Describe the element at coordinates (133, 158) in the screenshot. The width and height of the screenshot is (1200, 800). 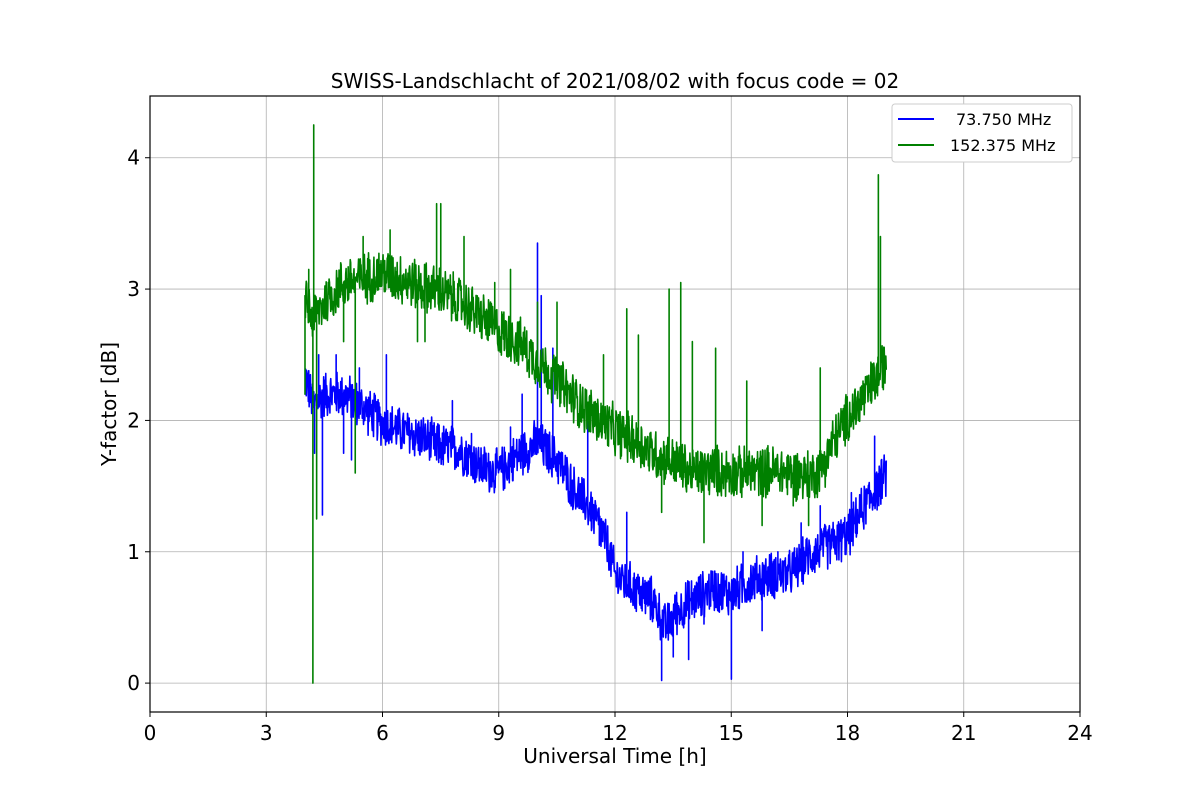
I see `y-tick-label: 4` at that location.